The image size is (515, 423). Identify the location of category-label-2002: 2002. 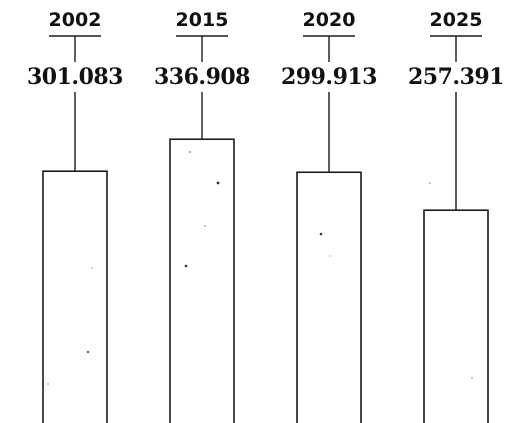
(75, 20).